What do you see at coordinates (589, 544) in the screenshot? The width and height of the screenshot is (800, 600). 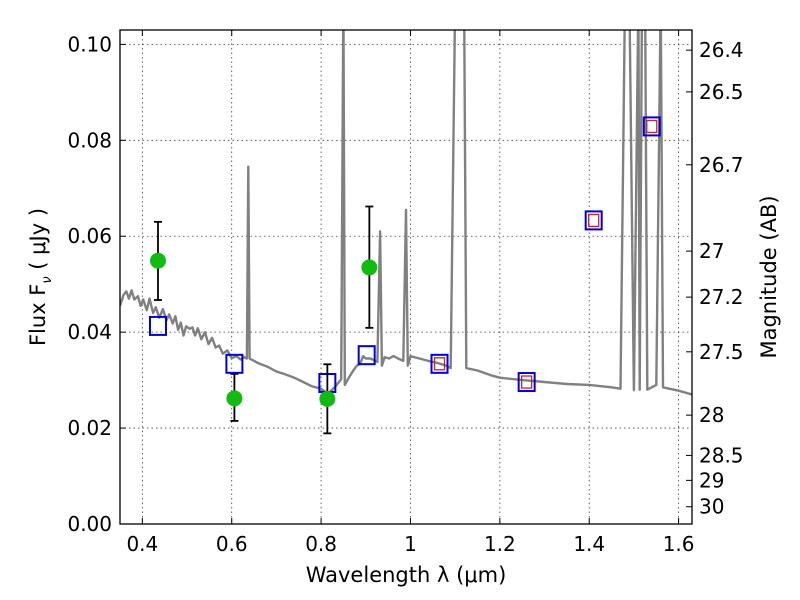 I see `x-tick-label: 1.4` at bounding box center [589, 544].